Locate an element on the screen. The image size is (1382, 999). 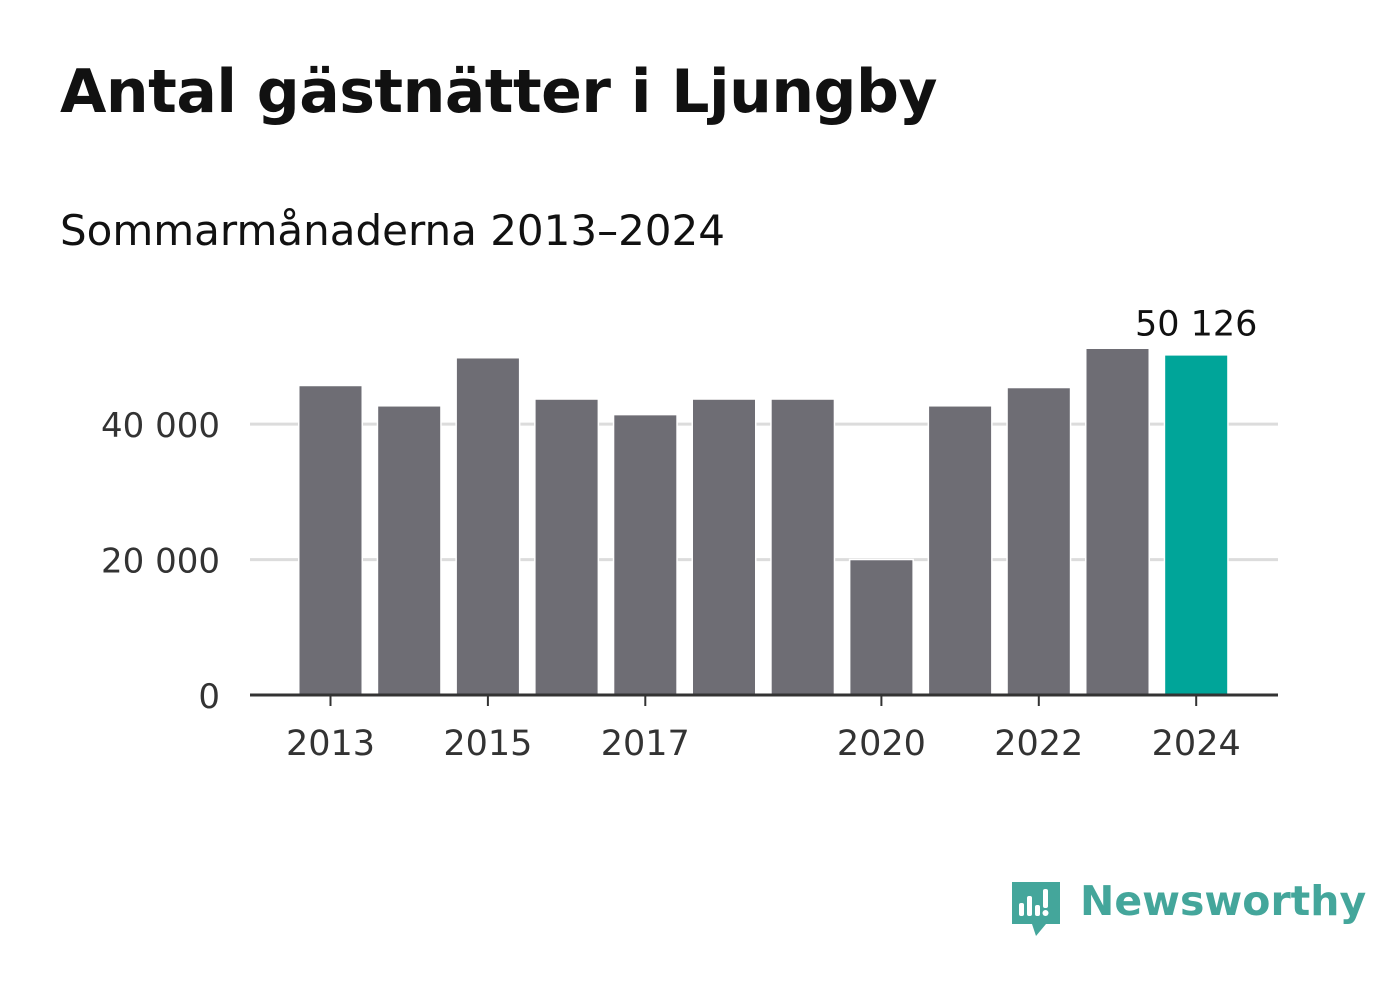
x-tick-label: 2020 is located at coordinates (881, 744).